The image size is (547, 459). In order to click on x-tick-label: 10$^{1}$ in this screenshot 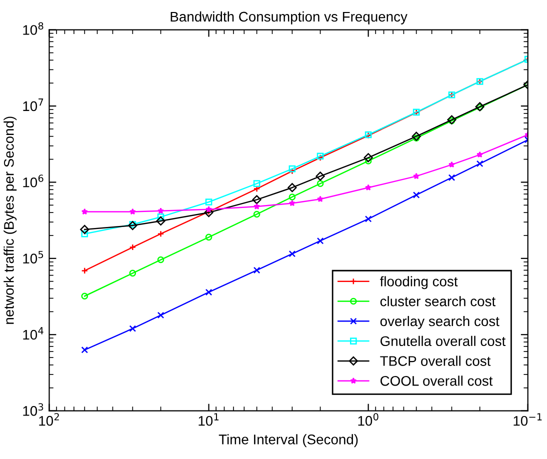, I will do `click(208, 419)`.